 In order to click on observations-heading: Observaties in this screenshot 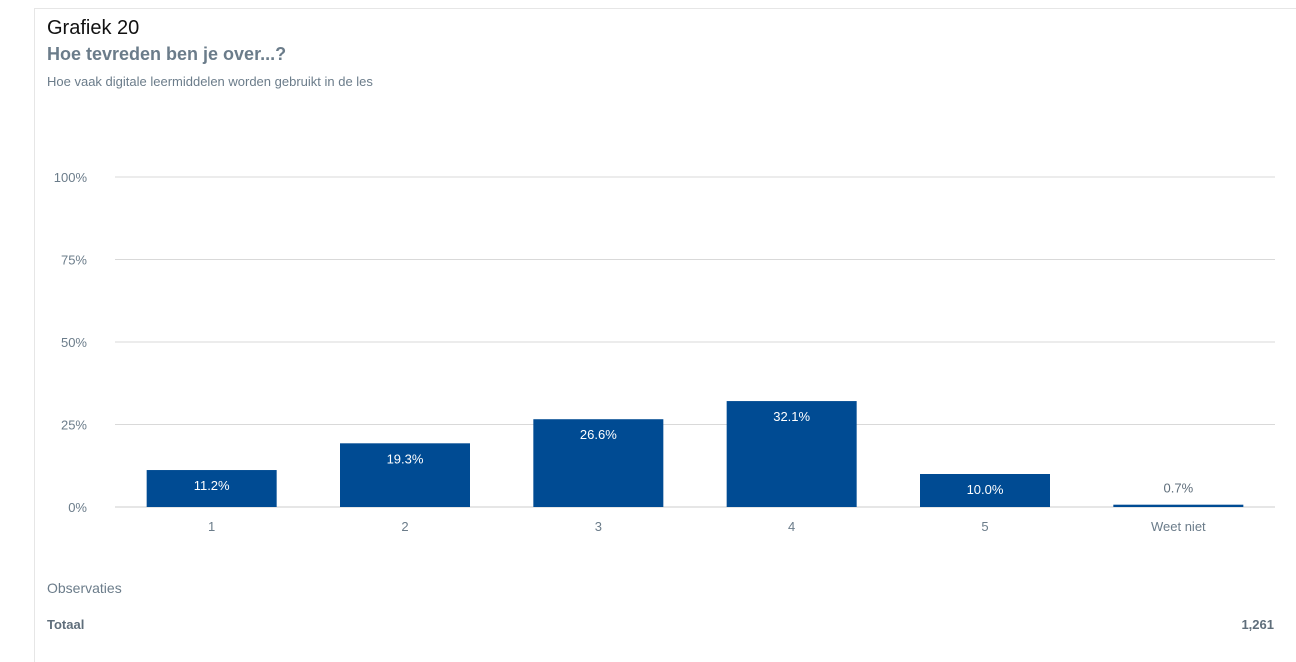, I will do `click(84, 588)`.